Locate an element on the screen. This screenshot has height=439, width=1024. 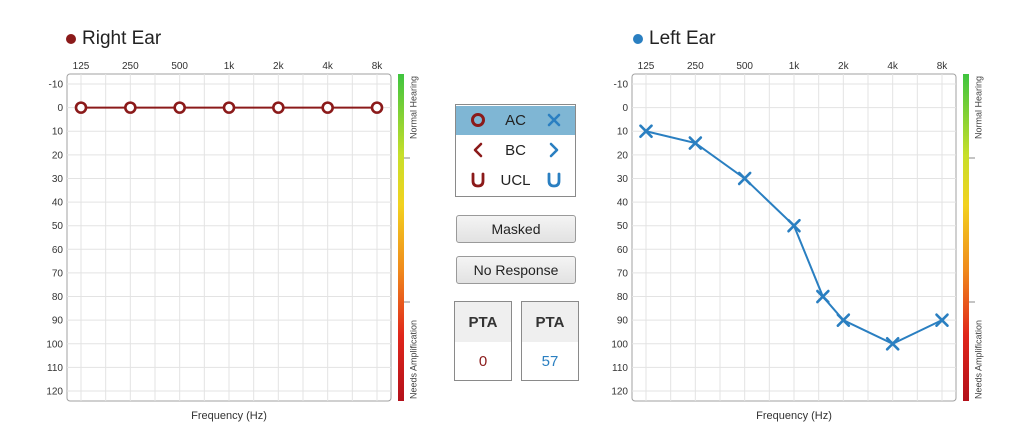
legend-label-ac: AC is located at coordinates (515, 120).